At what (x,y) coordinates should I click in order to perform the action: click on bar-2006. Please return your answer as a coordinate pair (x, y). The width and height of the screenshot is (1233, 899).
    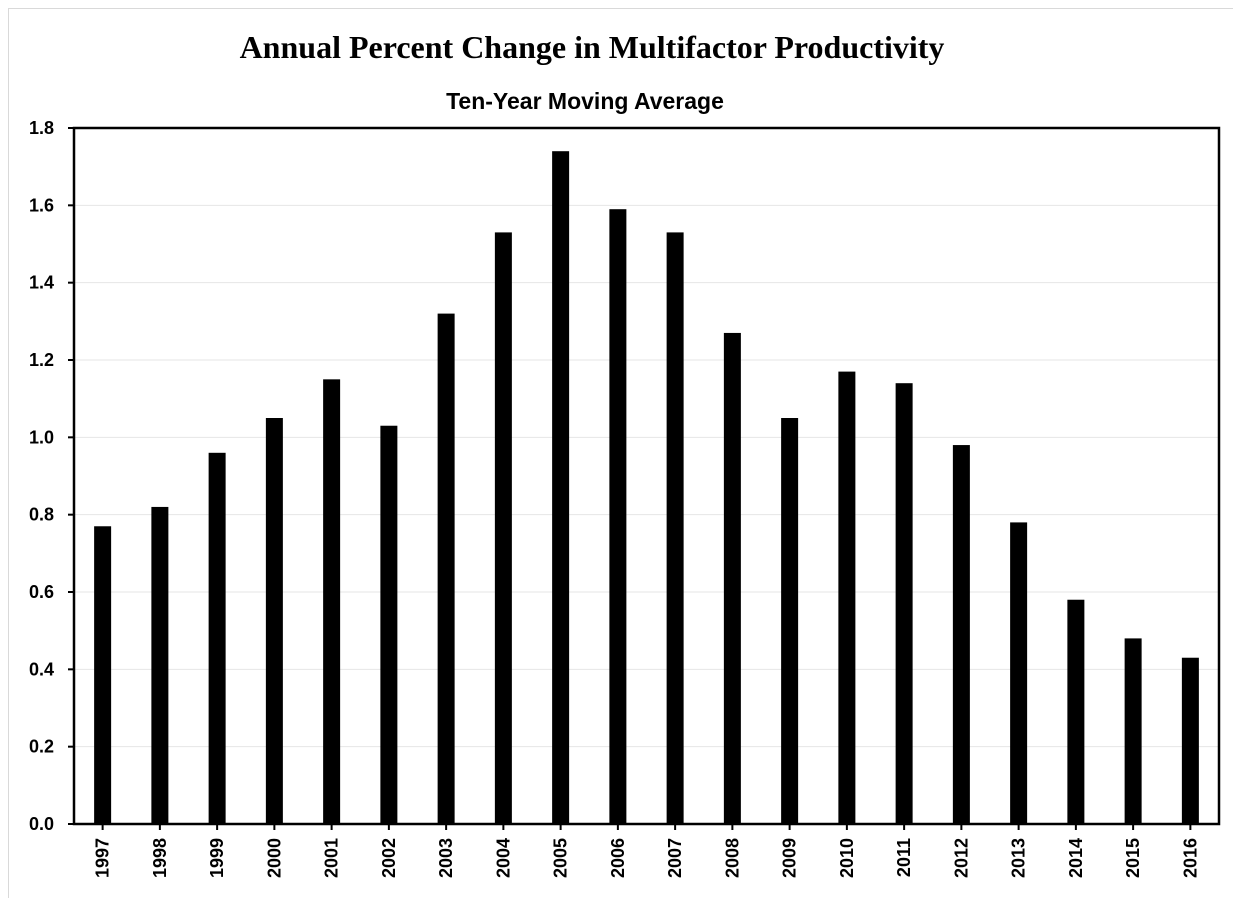
    Looking at the image, I should click on (618, 516).